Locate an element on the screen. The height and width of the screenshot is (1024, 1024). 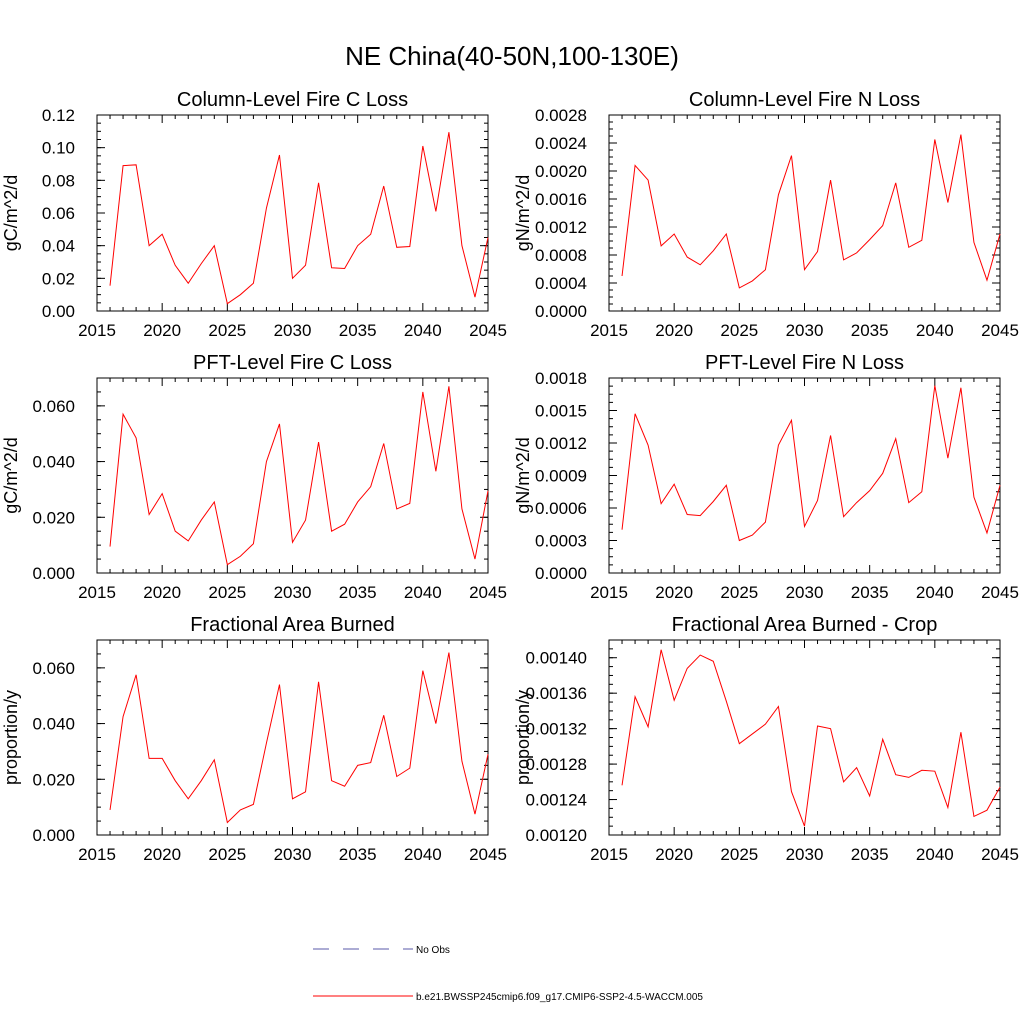
y-tick-label: 0.040 is located at coordinates (53, 724).